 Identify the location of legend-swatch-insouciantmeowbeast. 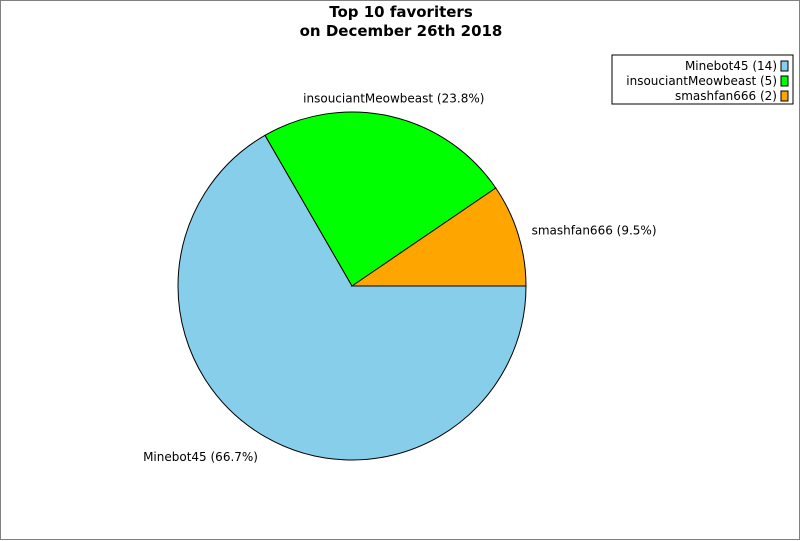
(784, 81).